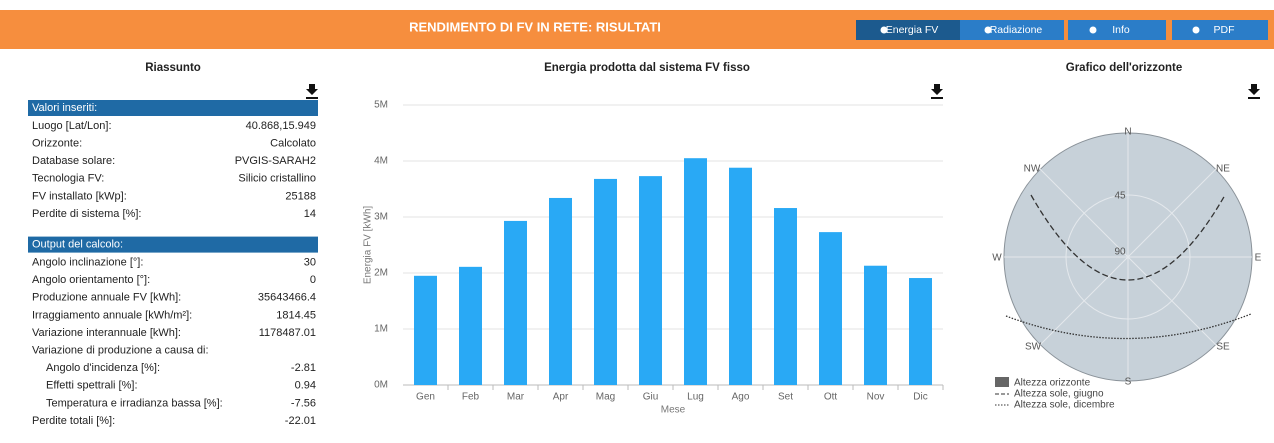  What do you see at coordinates (1127, 132) in the screenshot?
I see `compass-label: N` at bounding box center [1127, 132].